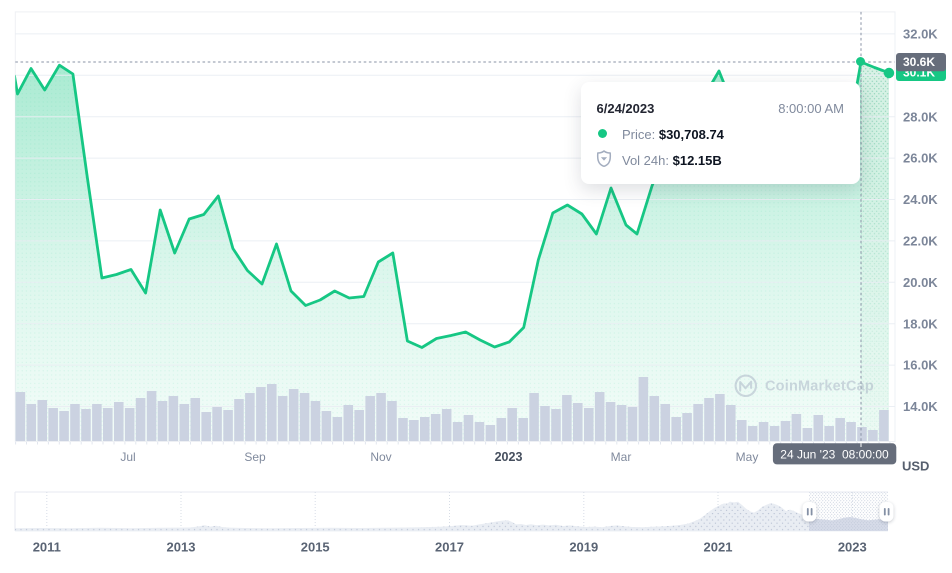 The image size is (952, 573). What do you see at coordinates (920, 282) in the screenshot?
I see `svg-text: 20.0K` at bounding box center [920, 282].